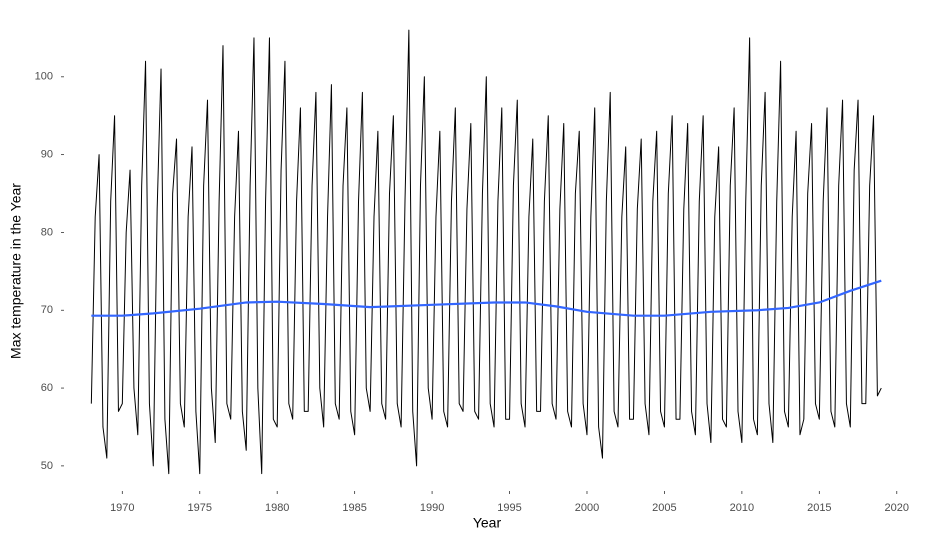 The height and width of the screenshot is (540, 928). Describe the element at coordinates (277, 508) in the screenshot. I see `x-tick-label: 1980` at that location.